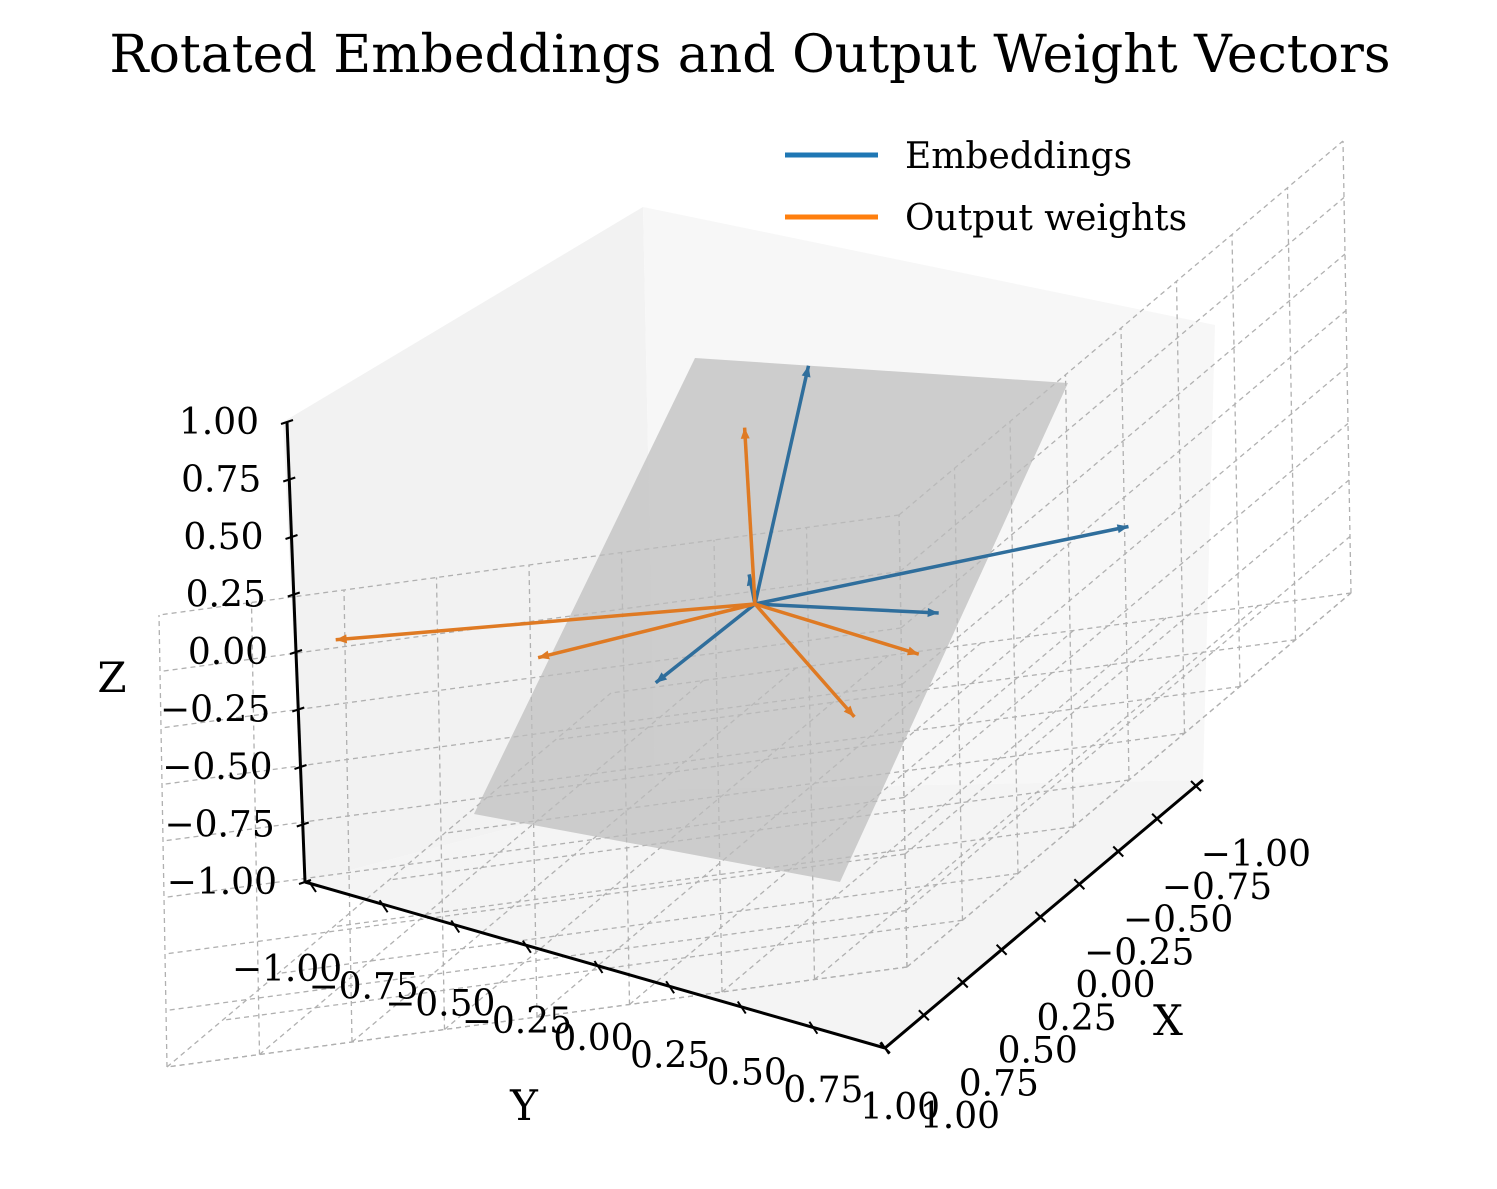 This screenshot has height=1189, width=1497. What do you see at coordinates (111, 677) in the screenshot?
I see `z-axis-label: Z` at bounding box center [111, 677].